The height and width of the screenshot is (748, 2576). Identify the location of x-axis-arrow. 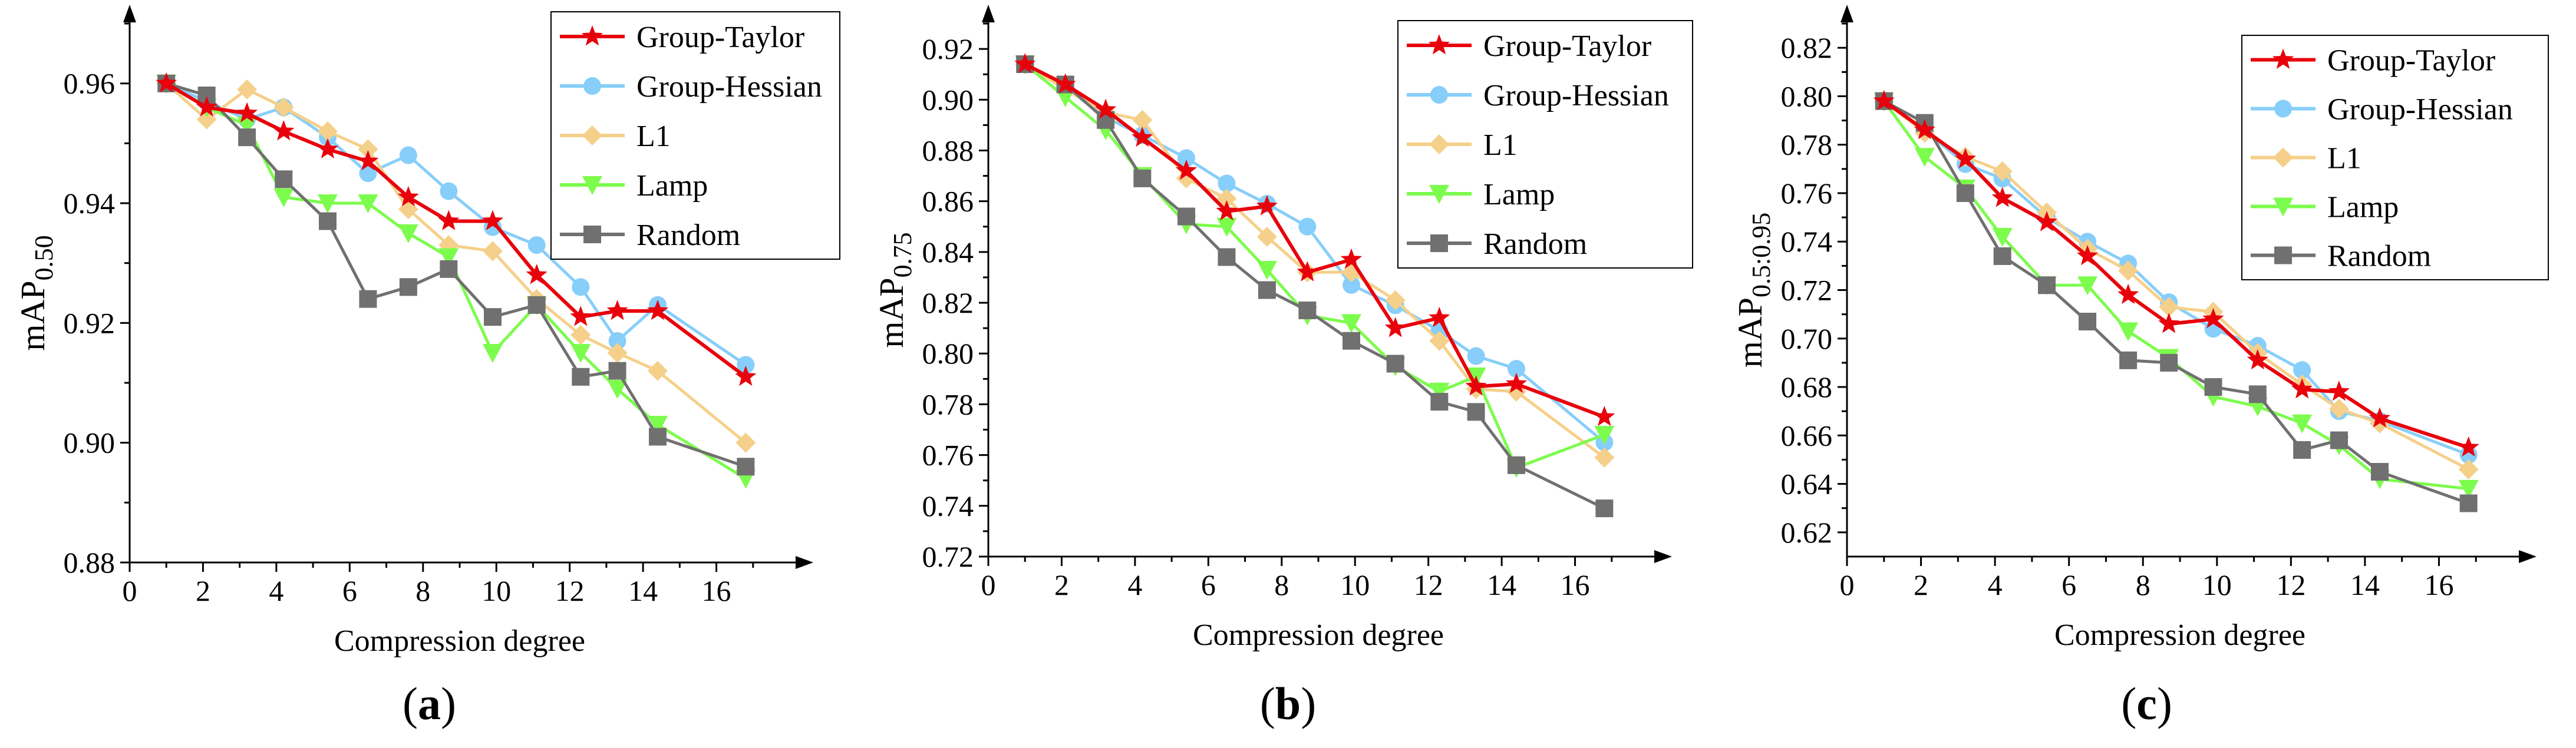
(805, 562).